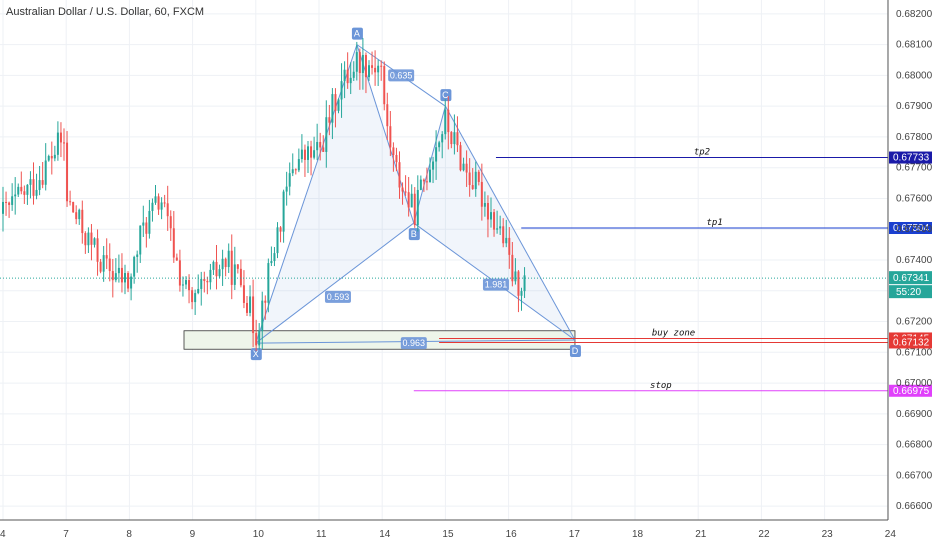  Describe the element at coordinates (911, 228) in the screenshot. I see `level-price-value: 0.67504` at that location.